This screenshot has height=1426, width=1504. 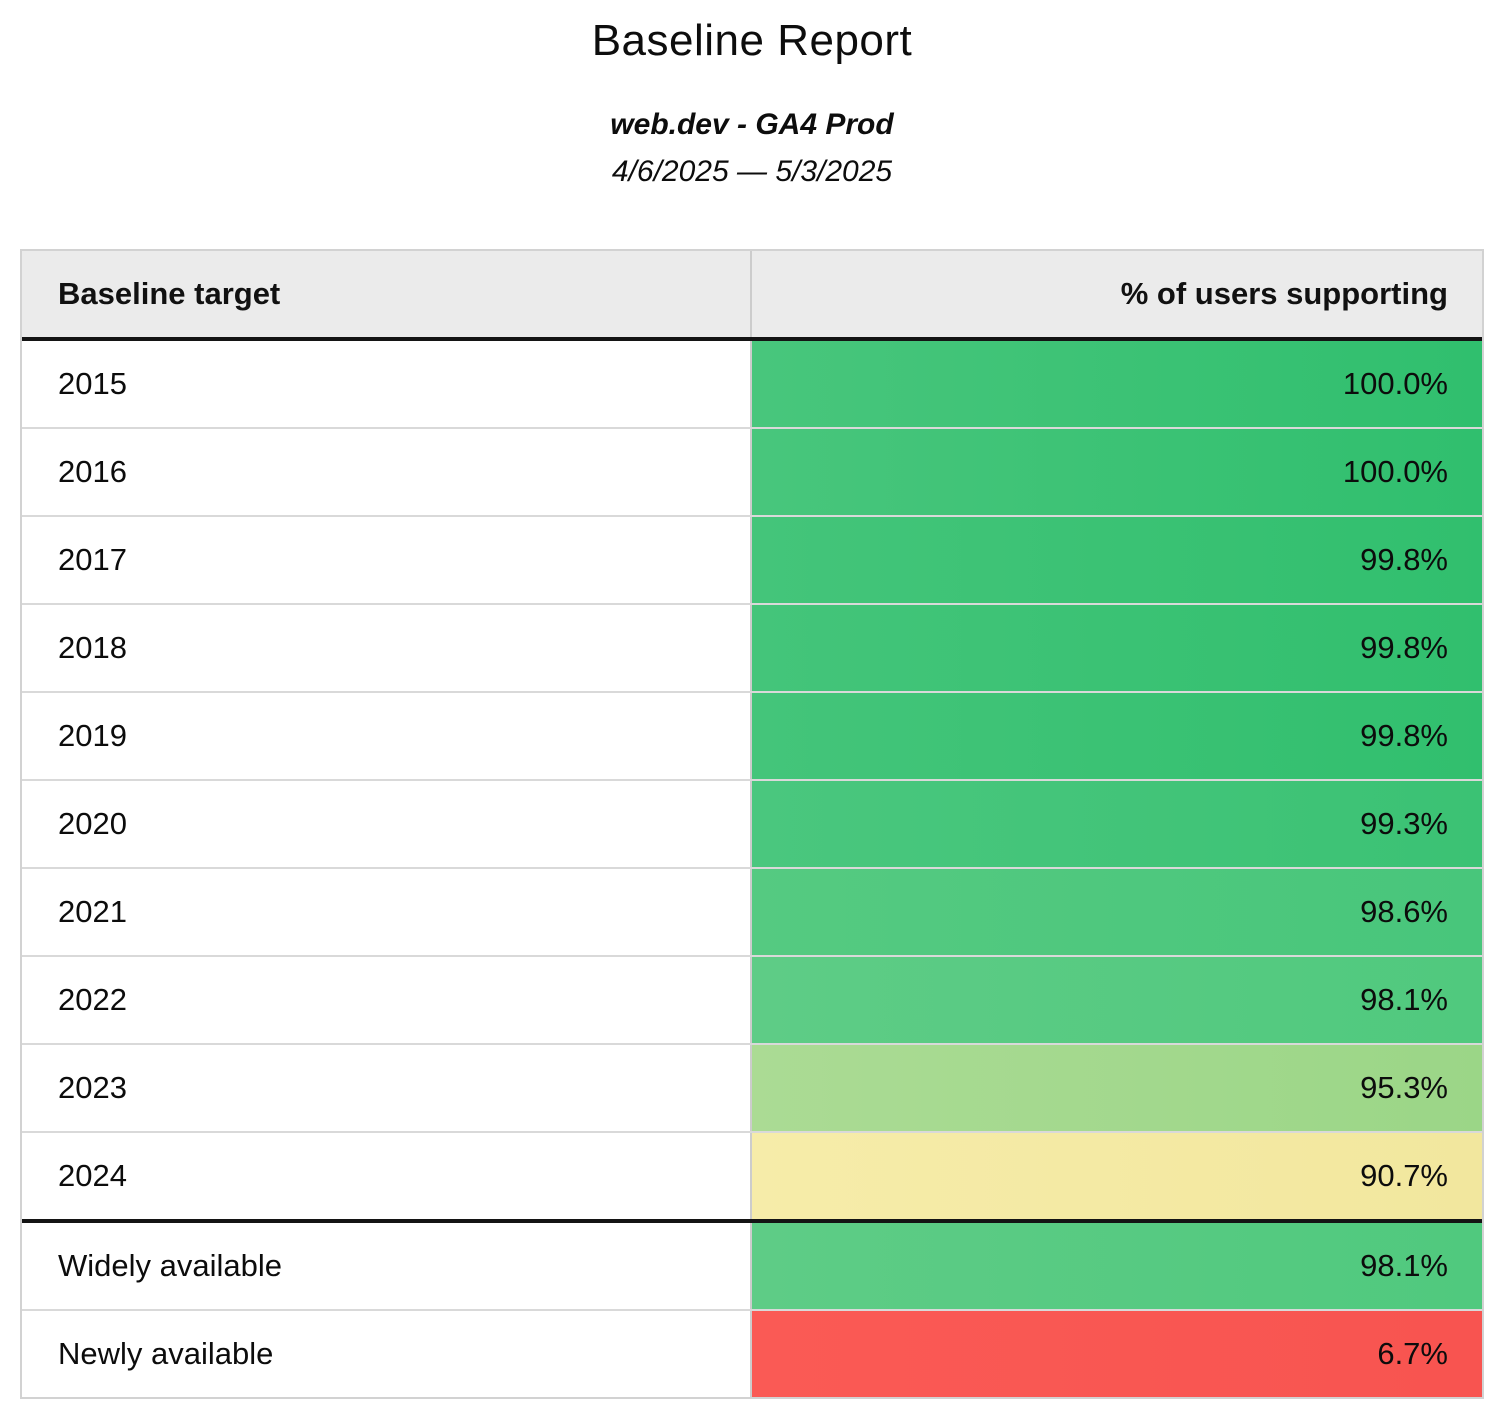 What do you see at coordinates (752, 40) in the screenshot?
I see `page-title: Baseline Report` at bounding box center [752, 40].